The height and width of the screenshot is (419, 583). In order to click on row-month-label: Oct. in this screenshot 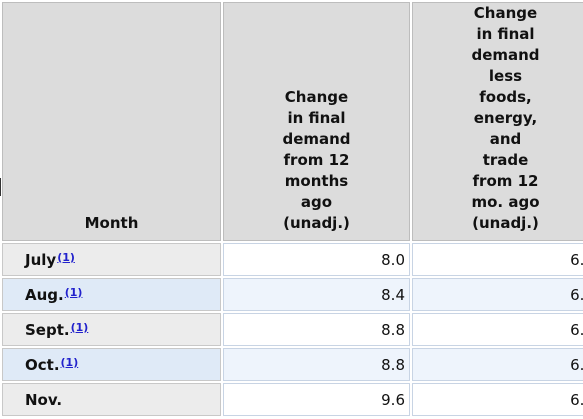, I will do `click(42, 364)`.